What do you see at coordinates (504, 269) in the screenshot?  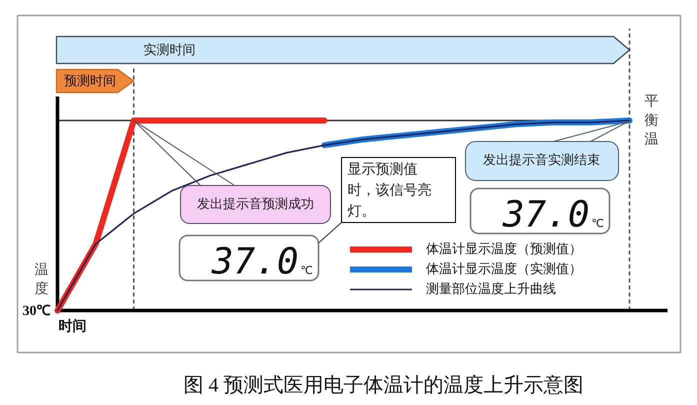 I see `legend-label: 体温计显示温度（实测值）` at bounding box center [504, 269].